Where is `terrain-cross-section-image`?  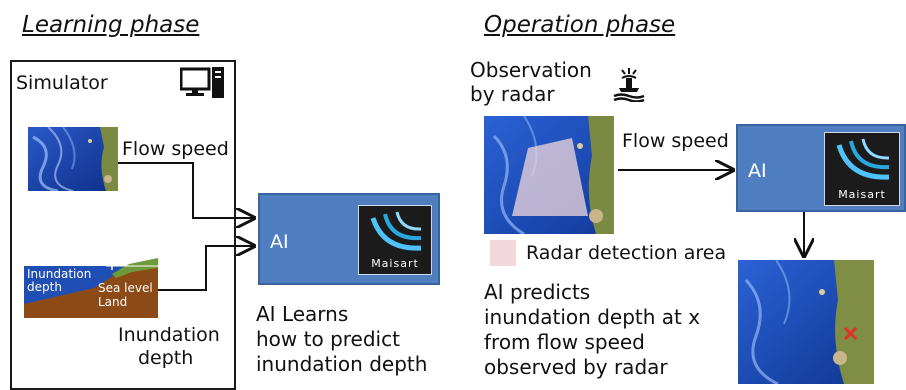
terrain-cross-section-image is located at coordinates (91, 287).